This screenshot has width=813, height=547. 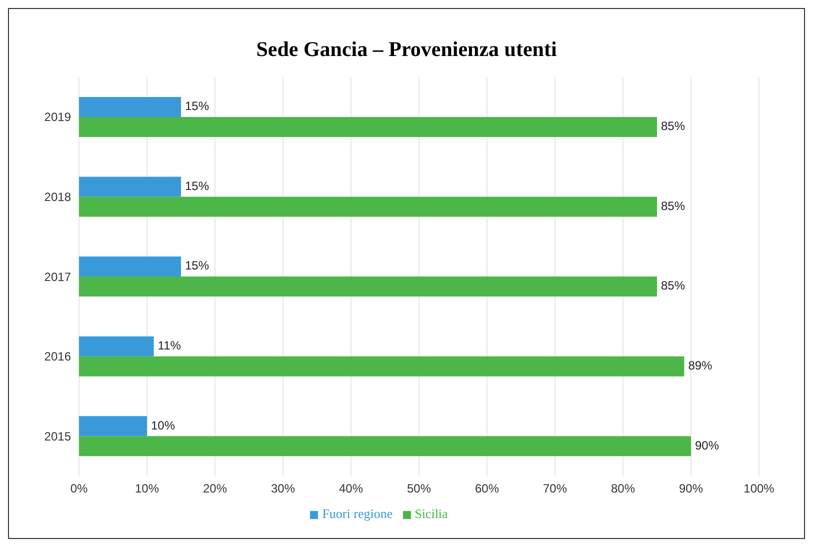 I want to click on x-tick-label: 20%, so click(x=215, y=489).